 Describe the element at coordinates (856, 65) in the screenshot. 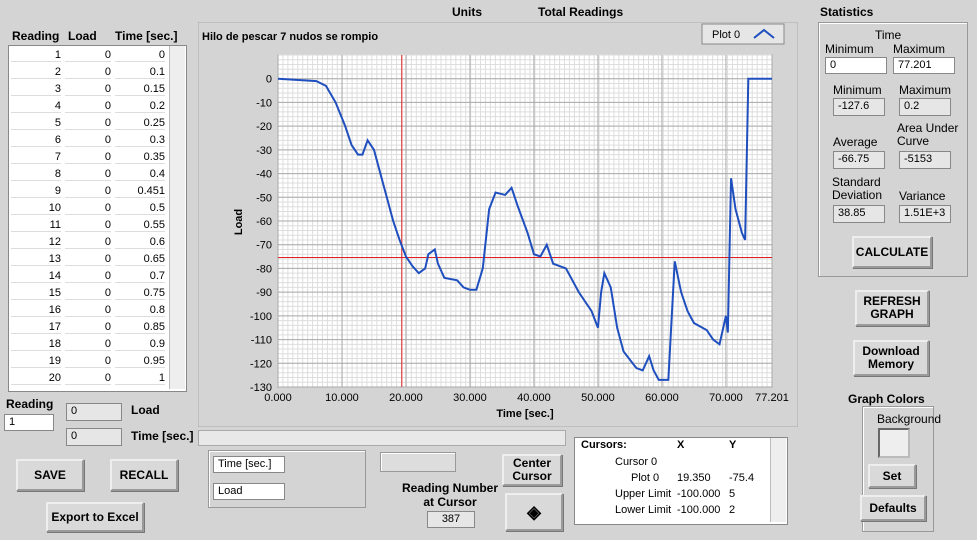

I see `time-min-input: 0` at that location.